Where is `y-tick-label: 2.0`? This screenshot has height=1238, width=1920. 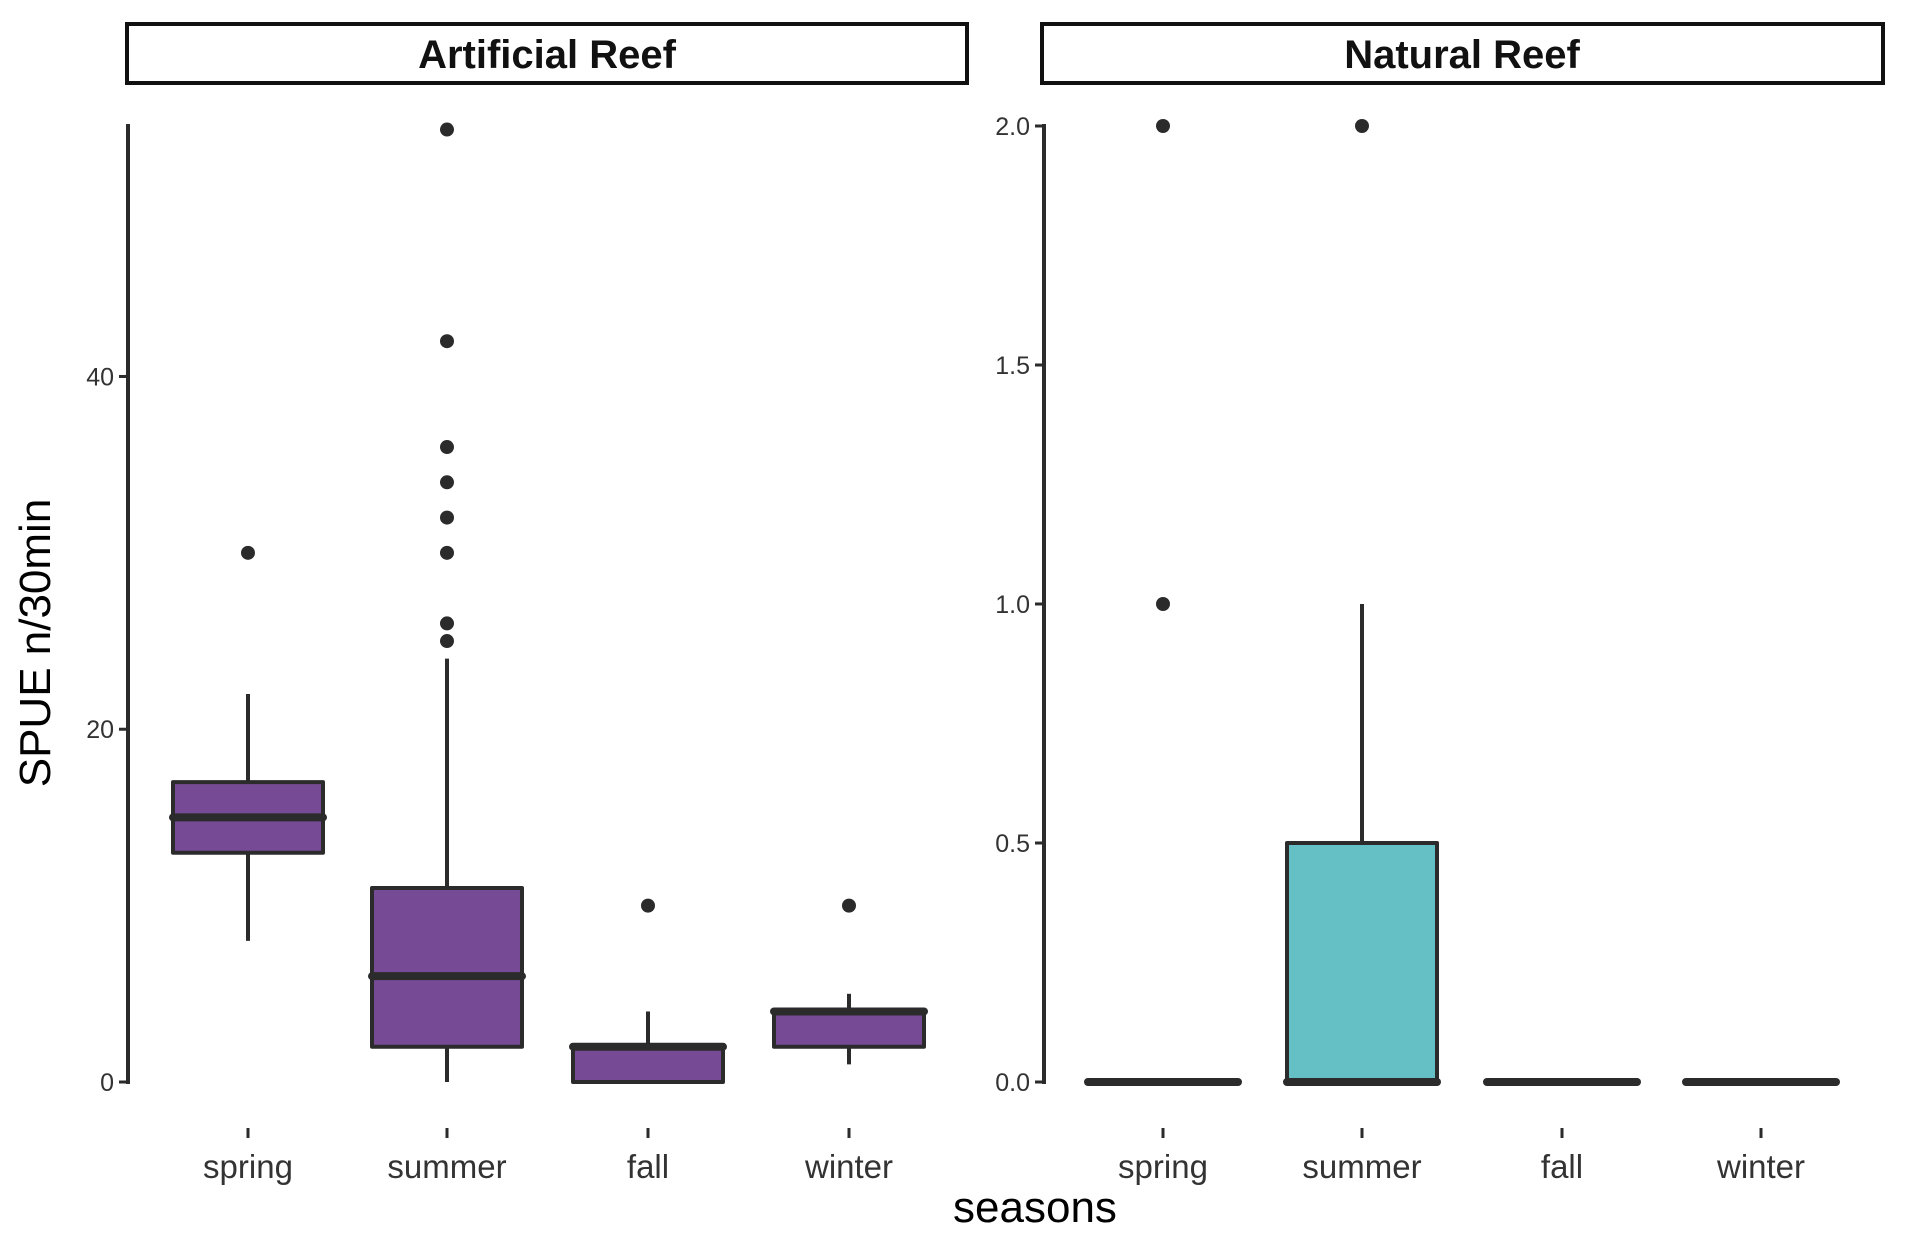
y-tick-label: 2.0 is located at coordinates (1012, 127).